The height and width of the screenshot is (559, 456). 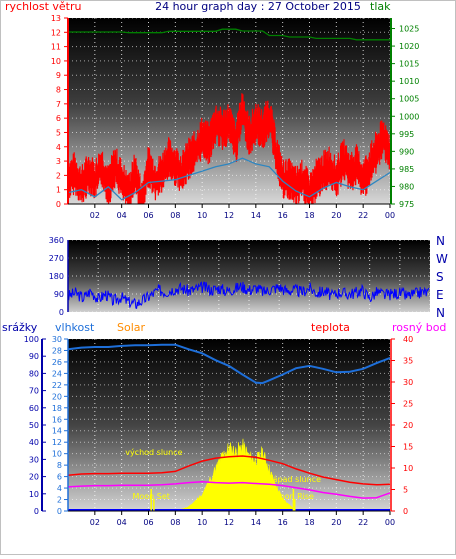 What do you see at coordinates (440, 295) in the screenshot?
I see `compass-label: E` at bounding box center [440, 295].